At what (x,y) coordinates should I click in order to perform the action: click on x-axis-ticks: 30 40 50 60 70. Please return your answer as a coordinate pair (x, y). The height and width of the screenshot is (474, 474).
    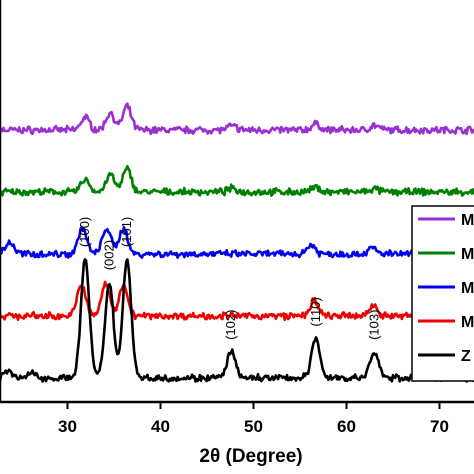
    Looking at the image, I should click on (253, 419).